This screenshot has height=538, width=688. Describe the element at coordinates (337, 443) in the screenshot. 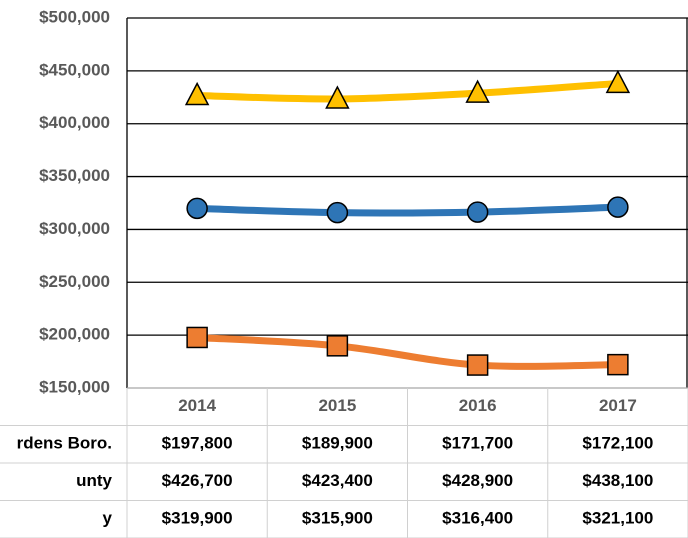

I see `table-cell: $189,900` at that location.